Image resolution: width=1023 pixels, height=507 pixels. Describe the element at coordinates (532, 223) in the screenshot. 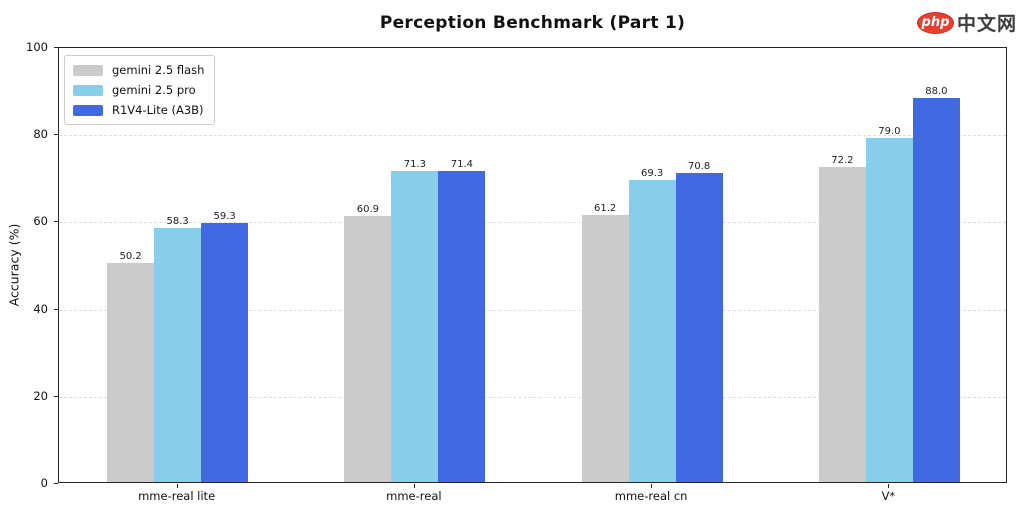

I see `gridline-y60` at that location.